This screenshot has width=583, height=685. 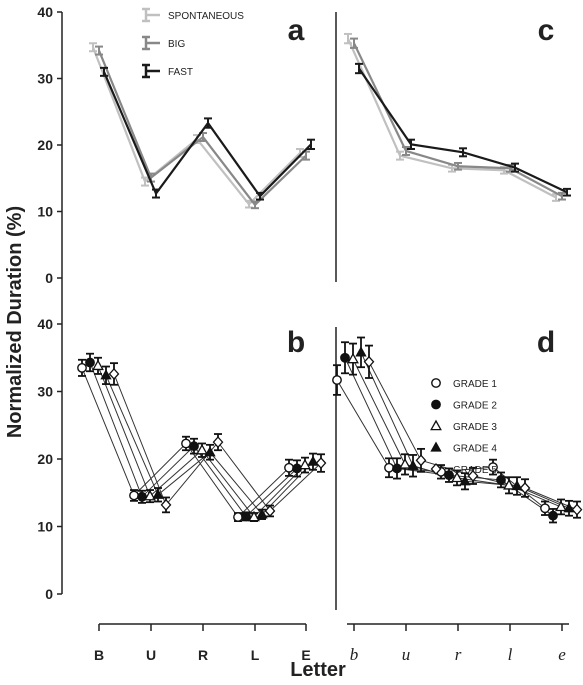 I want to click on y-tick-label-top: 20, so click(x=45, y=145).